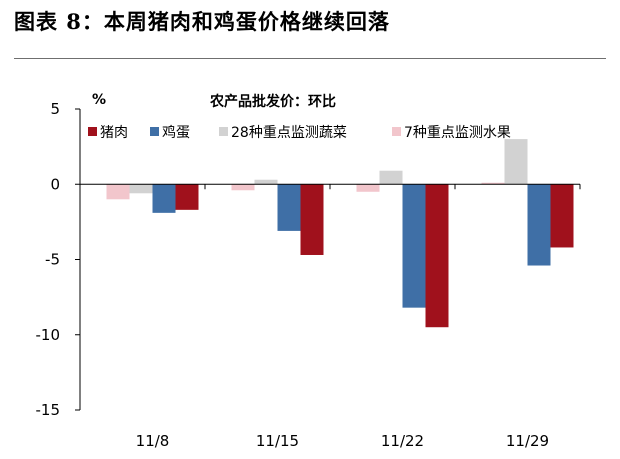 The height and width of the screenshot is (459, 620). What do you see at coordinates (310, 58) in the screenshot?
I see `title-divider` at bounding box center [310, 58].